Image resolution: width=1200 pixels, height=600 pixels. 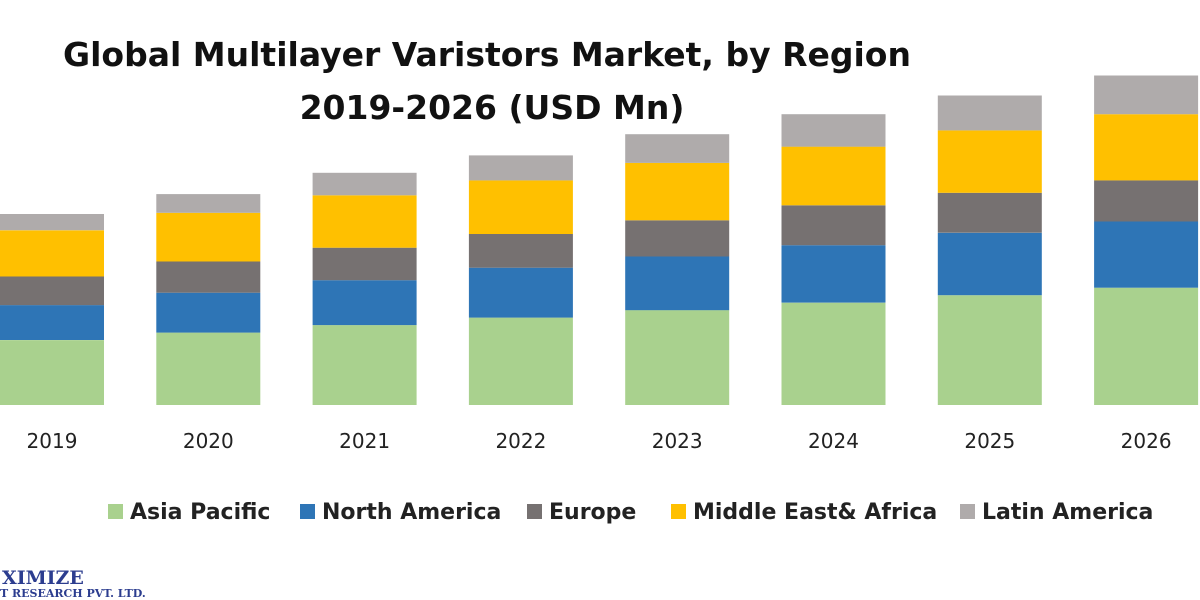 What do you see at coordinates (364, 441) in the screenshot?
I see `x-tick-label: 2021` at bounding box center [364, 441].